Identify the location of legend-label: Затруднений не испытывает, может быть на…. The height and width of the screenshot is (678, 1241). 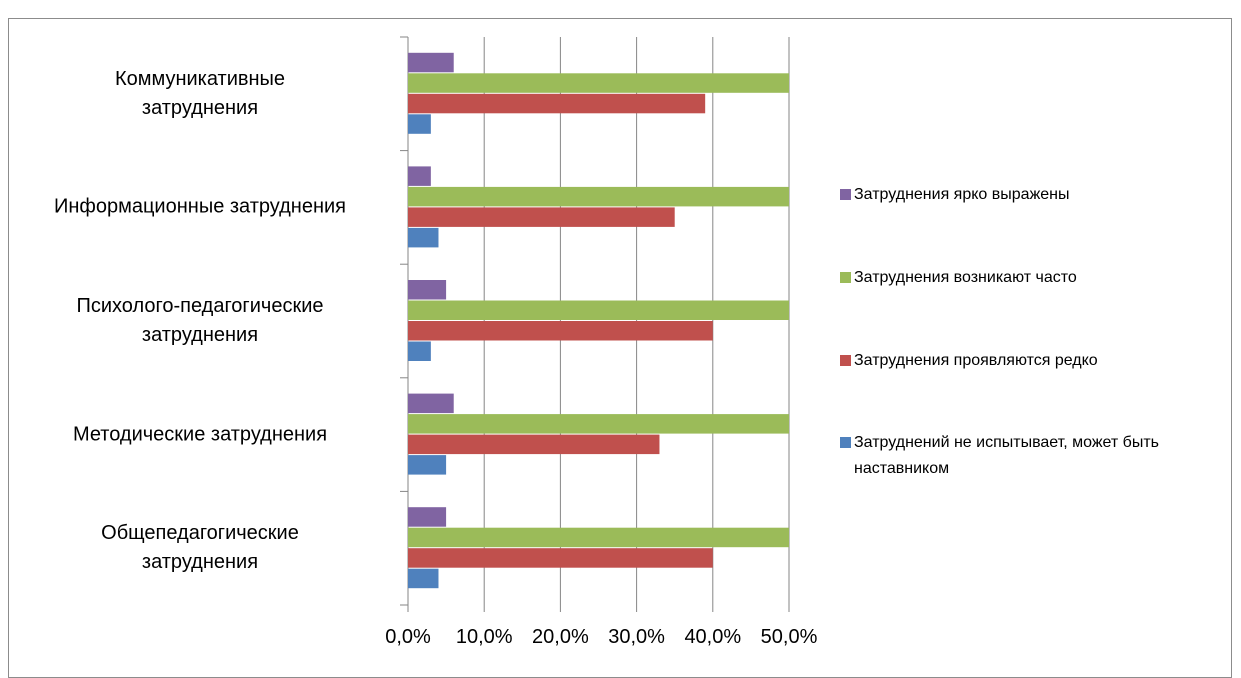
(1006, 455).